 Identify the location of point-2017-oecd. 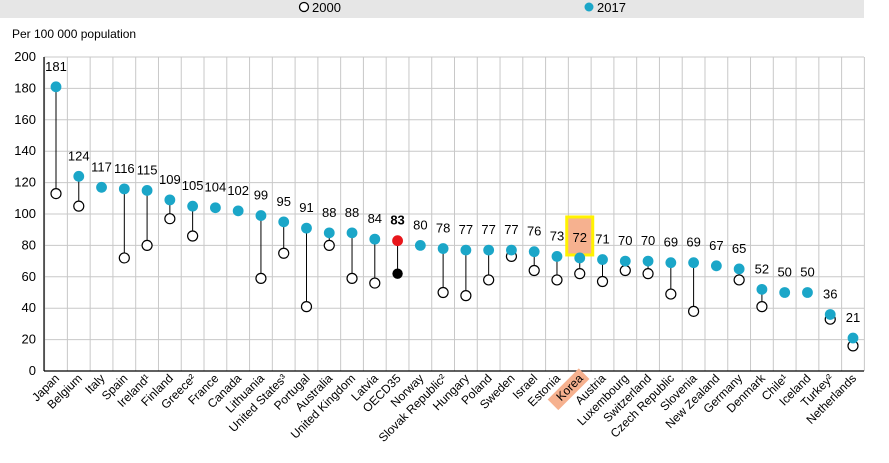
(397, 241).